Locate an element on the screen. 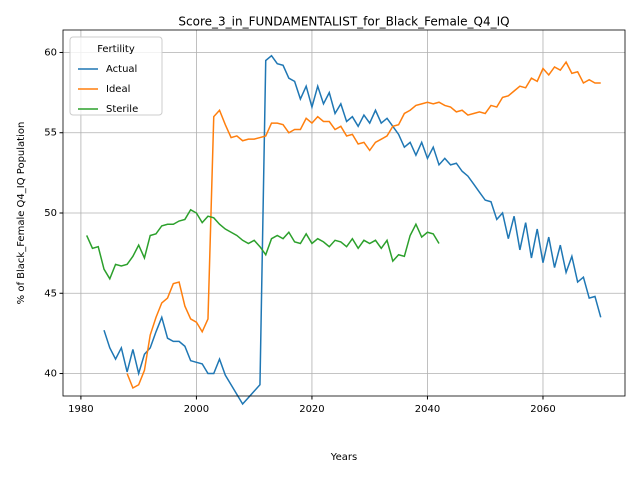 This screenshot has height=480, width=640. y-tick-label: 60 is located at coordinates (50, 52).